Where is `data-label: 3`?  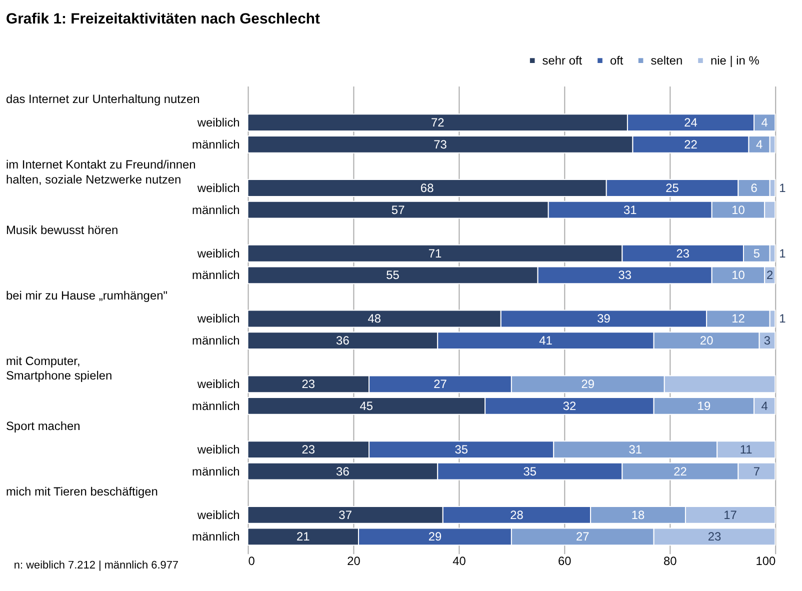 data-label: 3 is located at coordinates (767, 341).